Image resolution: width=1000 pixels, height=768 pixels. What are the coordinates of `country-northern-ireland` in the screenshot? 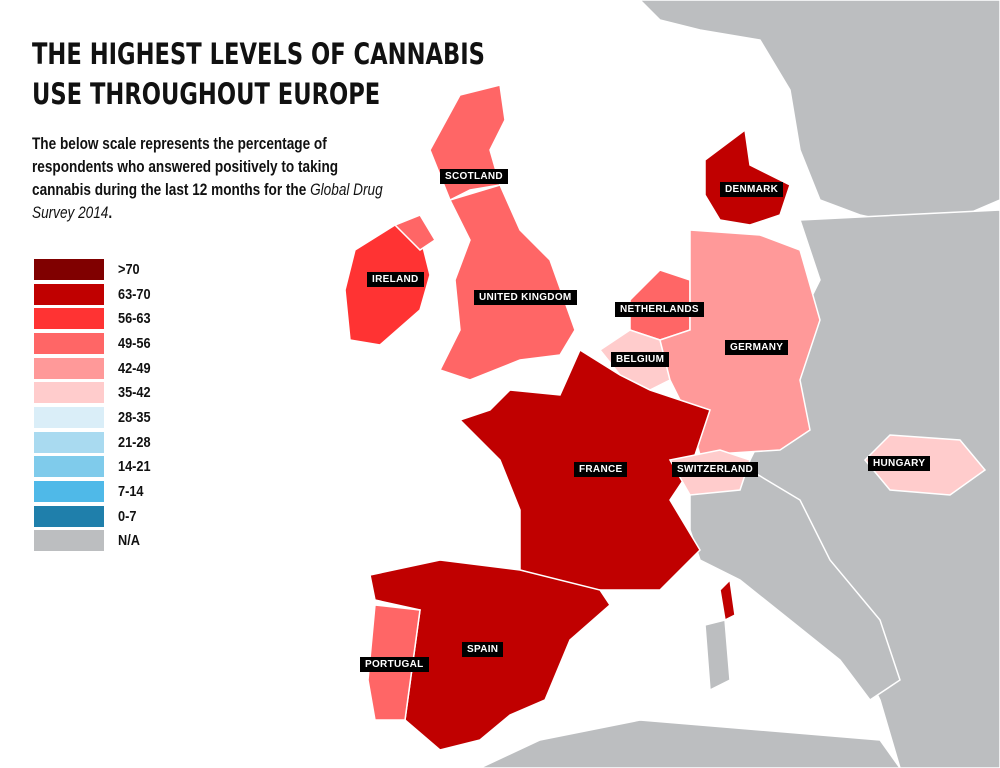 It's located at (415, 232).